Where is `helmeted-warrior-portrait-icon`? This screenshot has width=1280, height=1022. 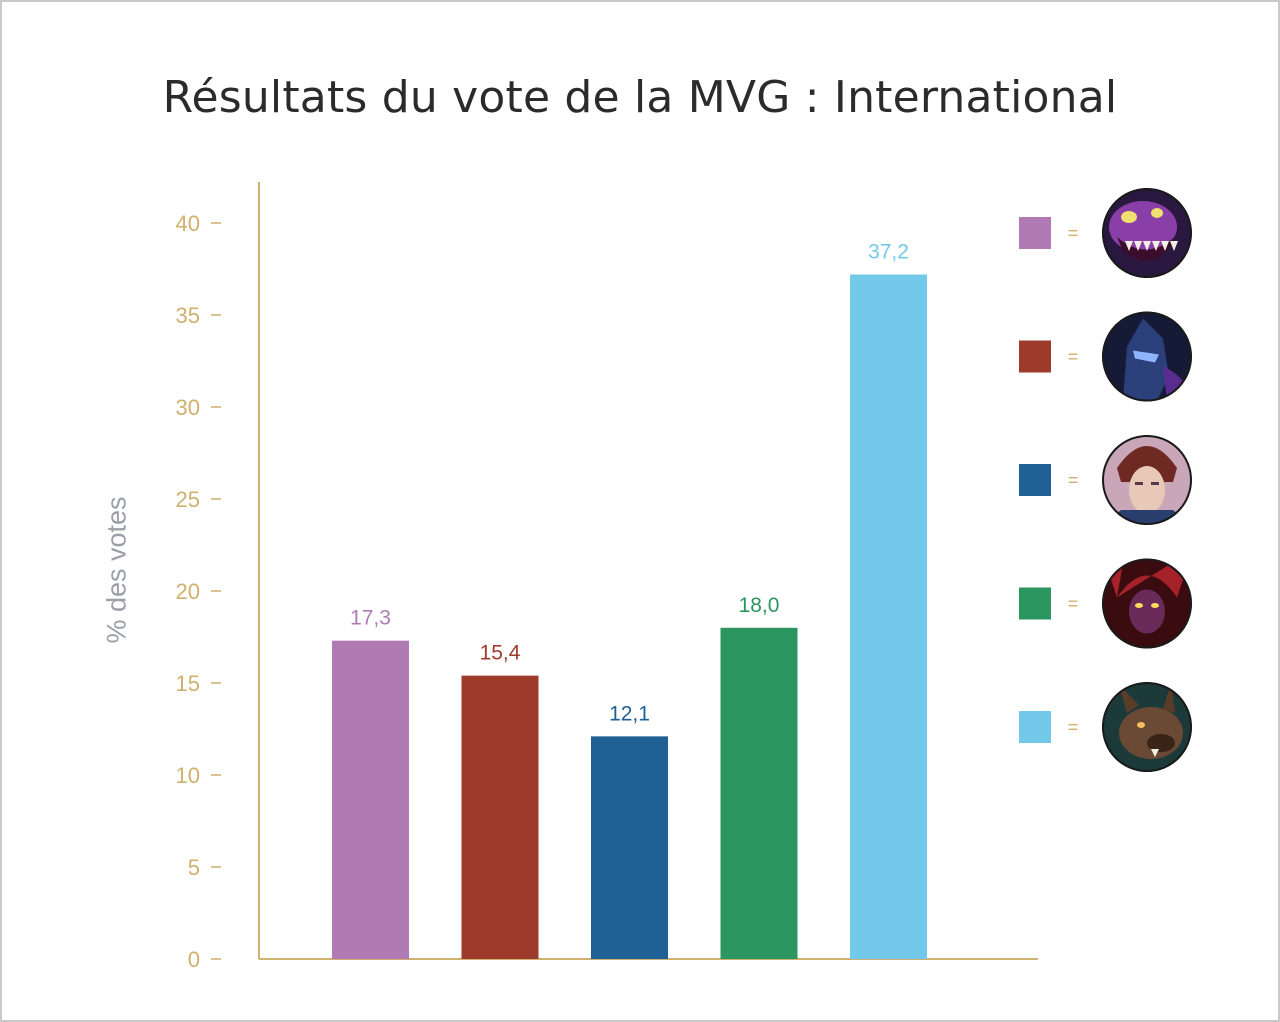
helmeted-warrior-portrait-icon is located at coordinates (1147, 480).